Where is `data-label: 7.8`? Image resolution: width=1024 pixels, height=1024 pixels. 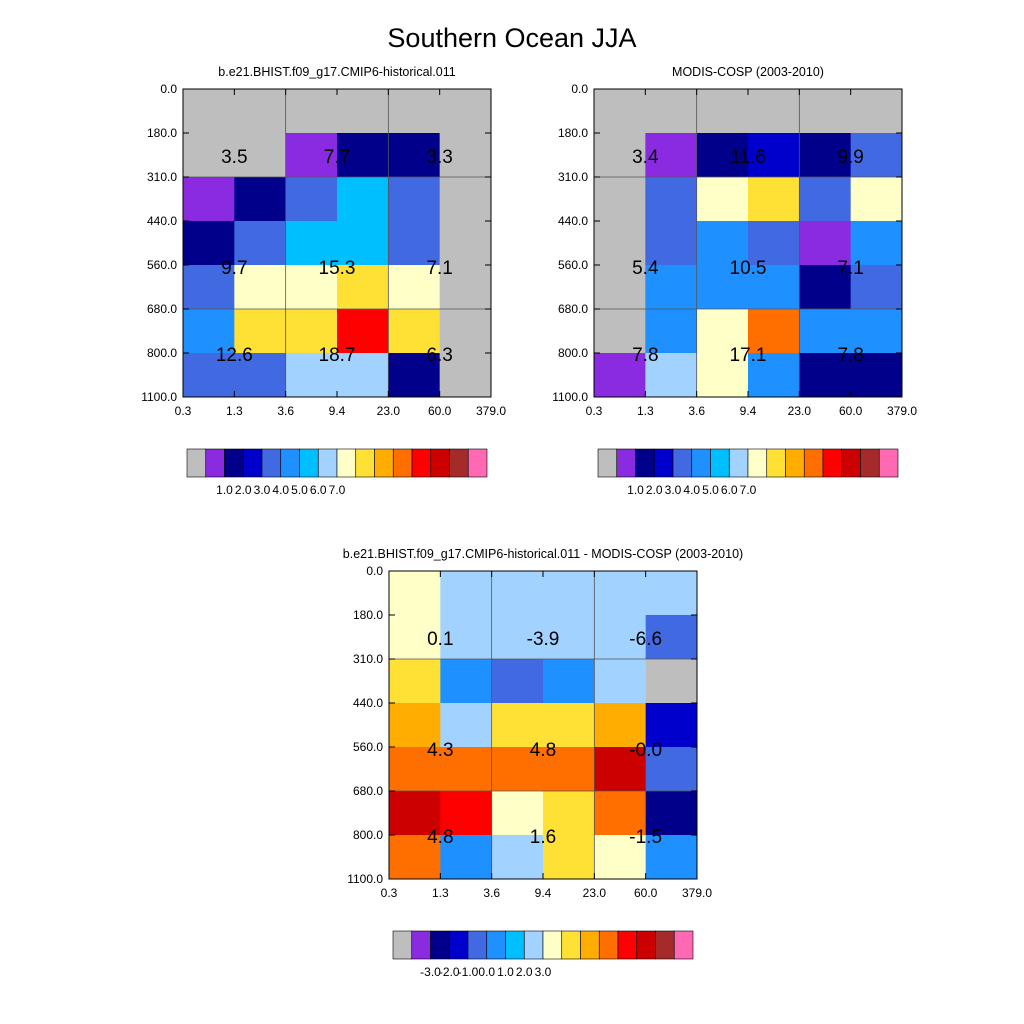
data-label: 7.8 is located at coordinates (850, 355).